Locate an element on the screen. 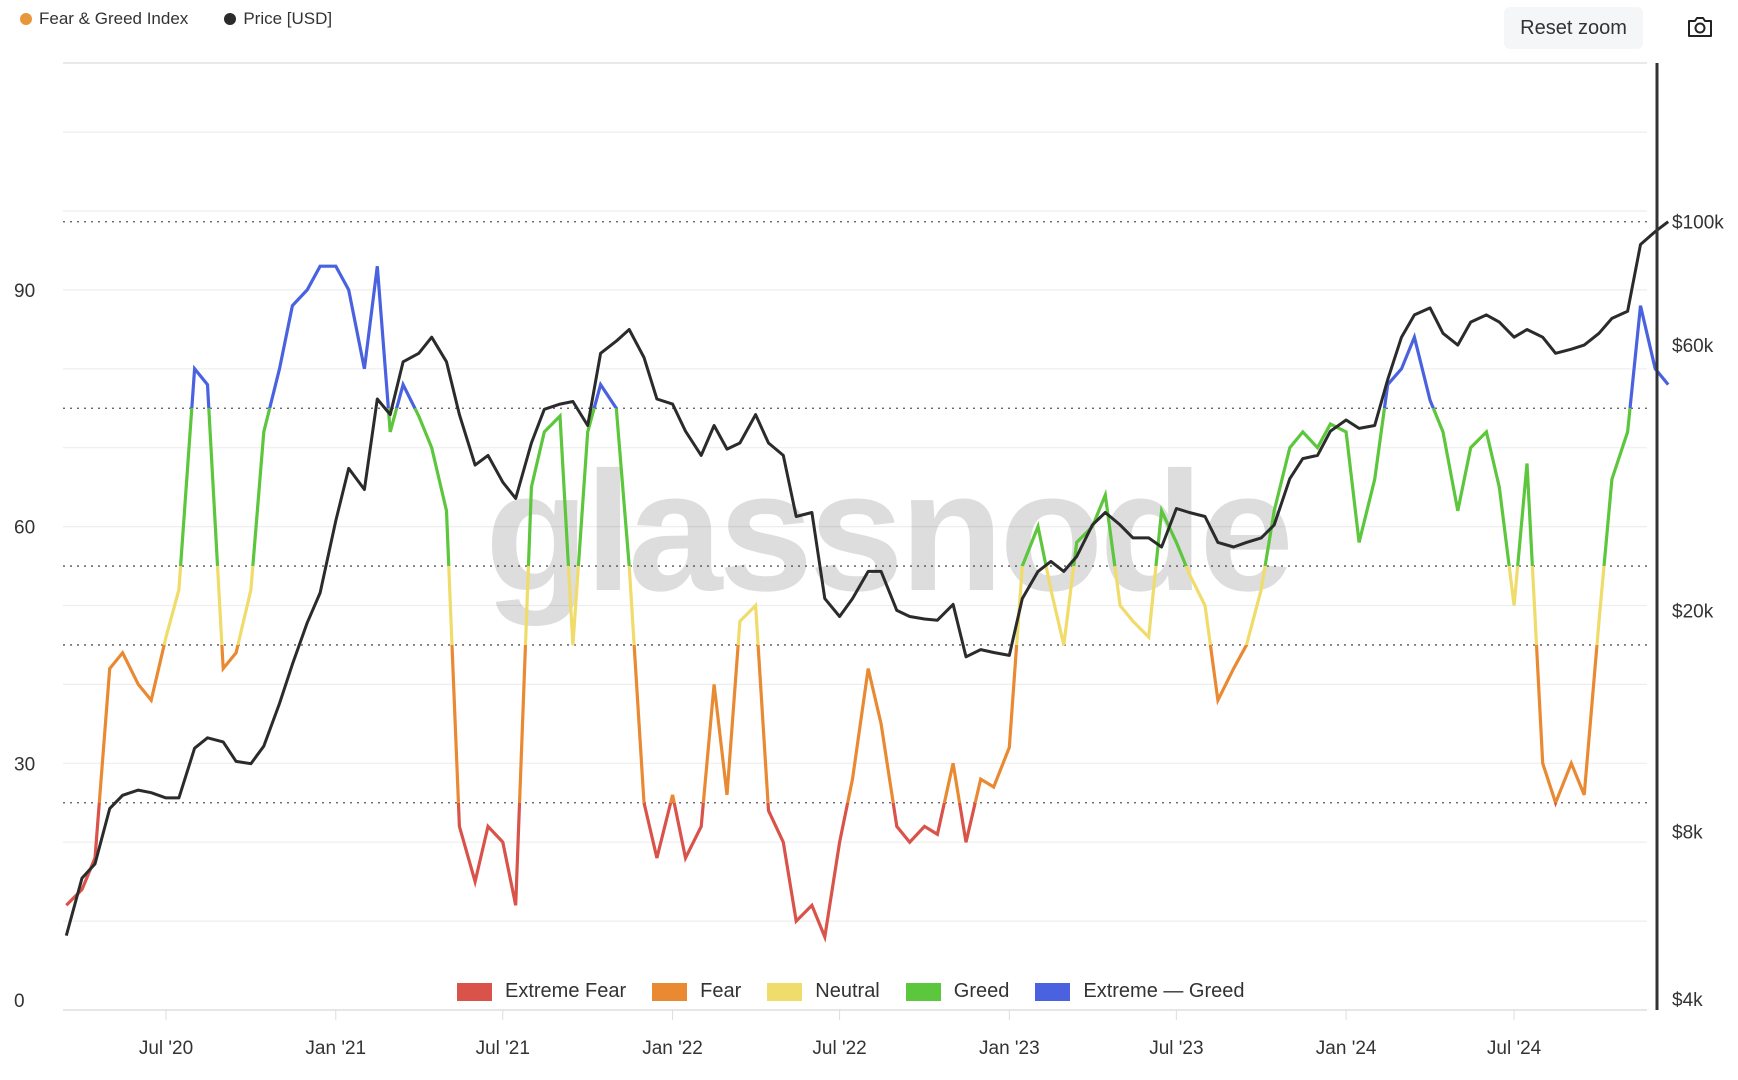 The image size is (1738, 1080). band-legend-item: Extreme Fear is located at coordinates (541, 991).